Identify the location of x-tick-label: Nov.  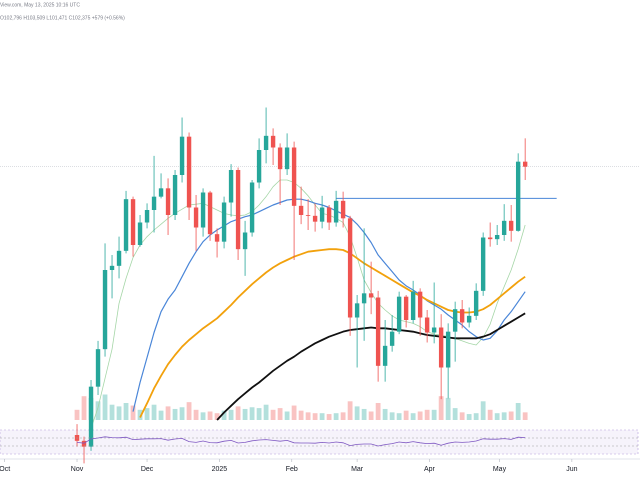
(77, 469).